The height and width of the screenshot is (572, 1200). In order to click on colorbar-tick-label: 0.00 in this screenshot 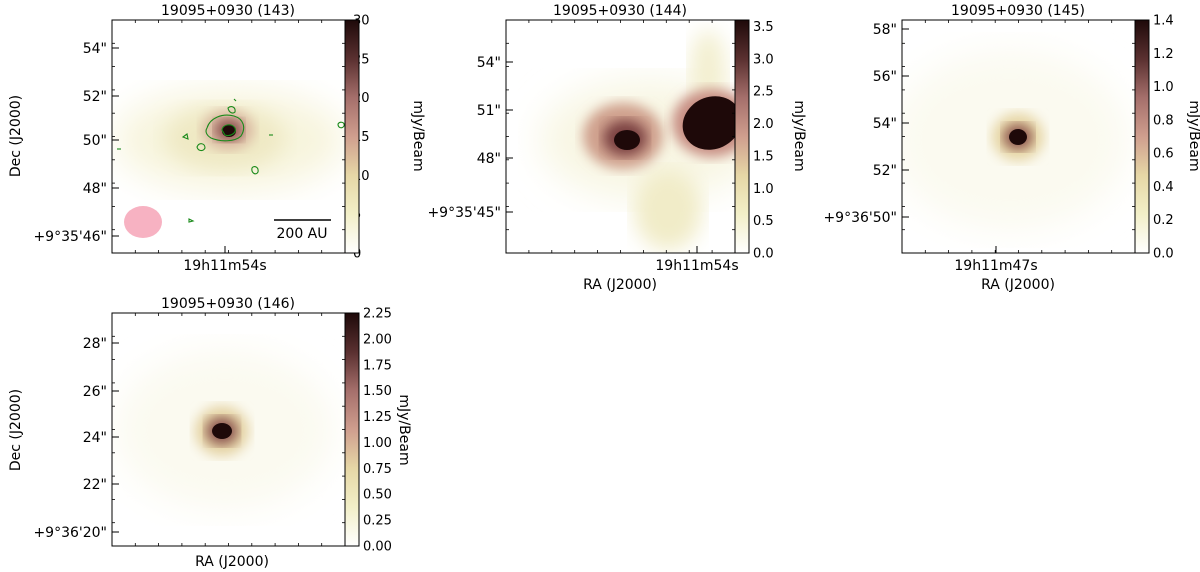, I will do `click(377, 547)`.